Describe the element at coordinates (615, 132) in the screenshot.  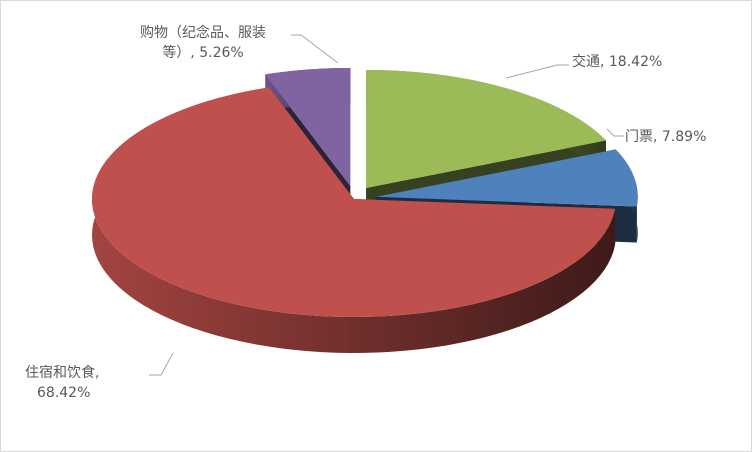
I see `leader-line-tickets` at that location.